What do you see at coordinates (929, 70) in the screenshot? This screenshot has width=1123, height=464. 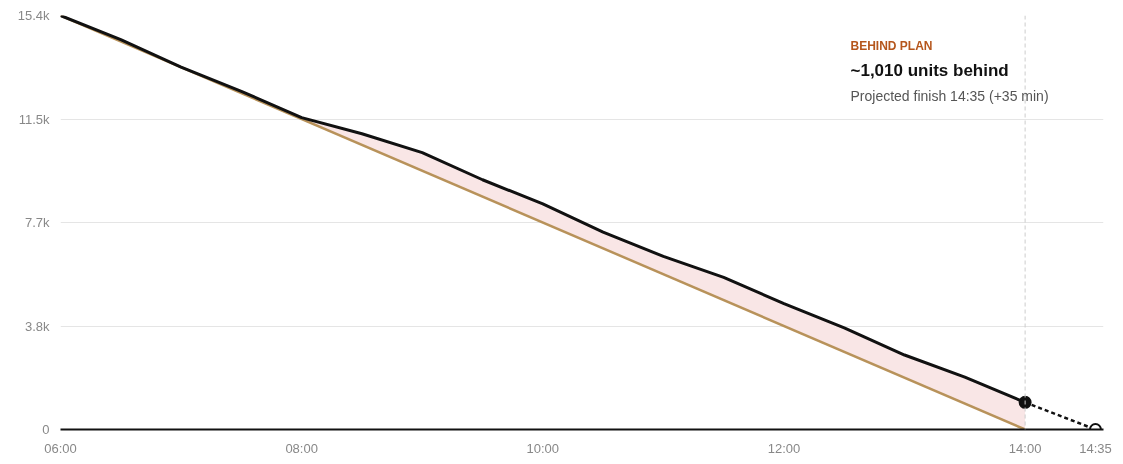 I see `annotation: ~1,010 units behind` at bounding box center [929, 70].